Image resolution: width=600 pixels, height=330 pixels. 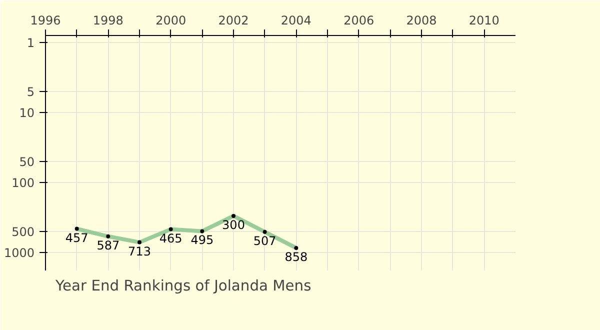 What do you see at coordinates (296, 257) in the screenshot?
I see `data-label: 858` at bounding box center [296, 257].